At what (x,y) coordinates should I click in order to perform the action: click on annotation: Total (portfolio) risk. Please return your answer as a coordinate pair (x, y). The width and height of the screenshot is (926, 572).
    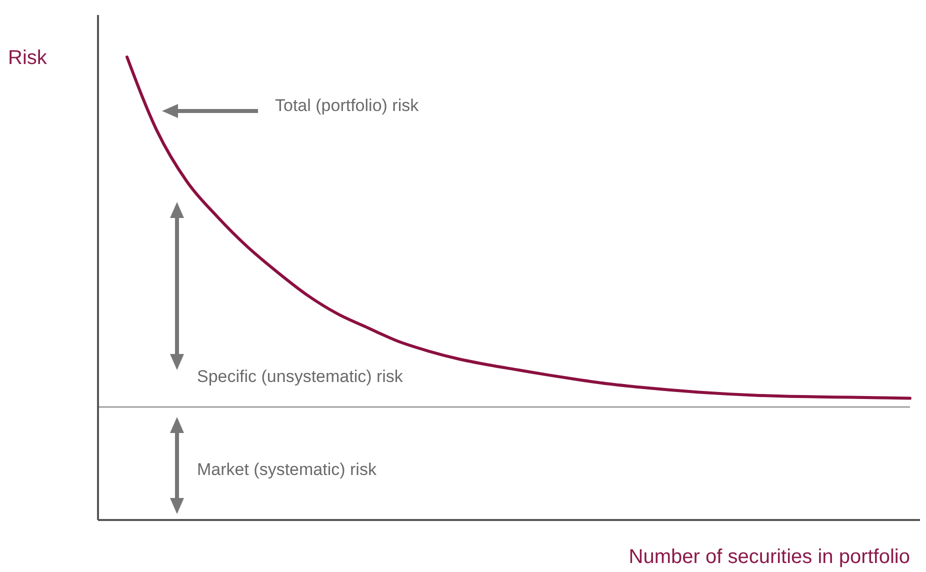
    Looking at the image, I should click on (347, 105).